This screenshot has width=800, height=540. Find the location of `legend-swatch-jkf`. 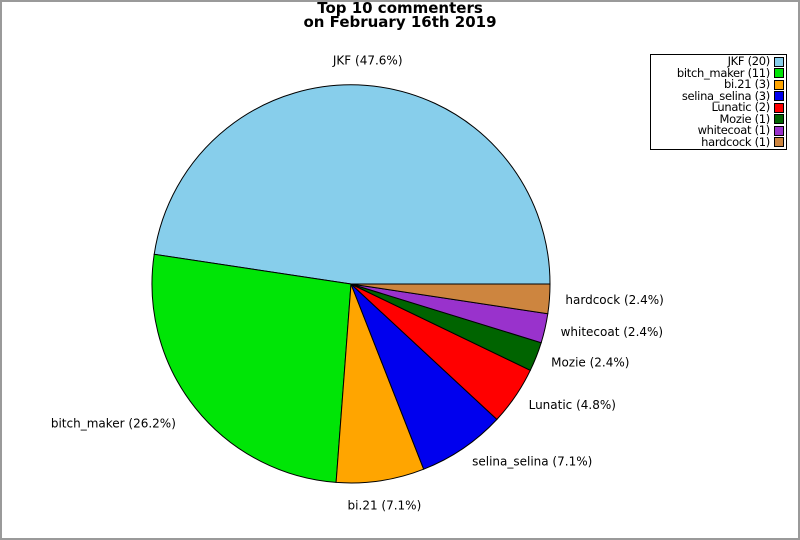

legend-swatch-jkf is located at coordinates (779, 61).